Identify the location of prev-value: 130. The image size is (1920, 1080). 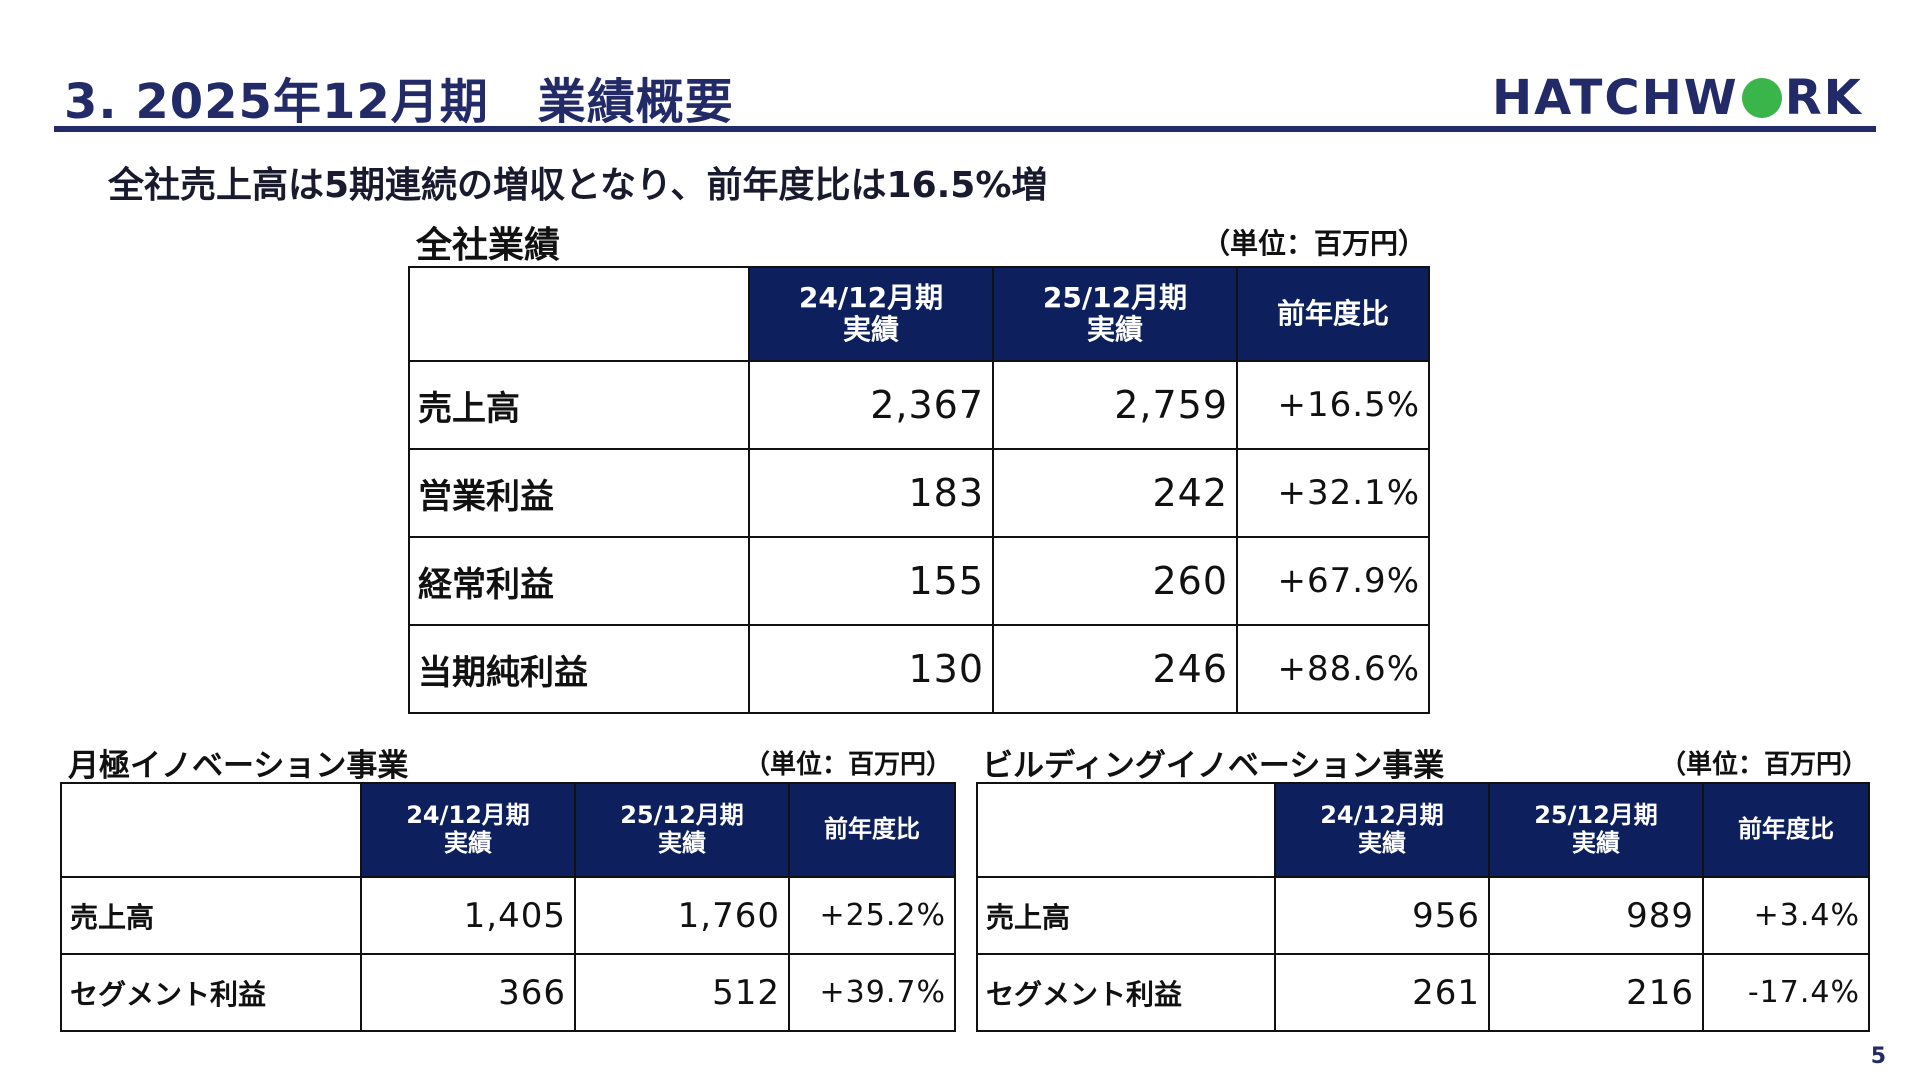
(871, 669).